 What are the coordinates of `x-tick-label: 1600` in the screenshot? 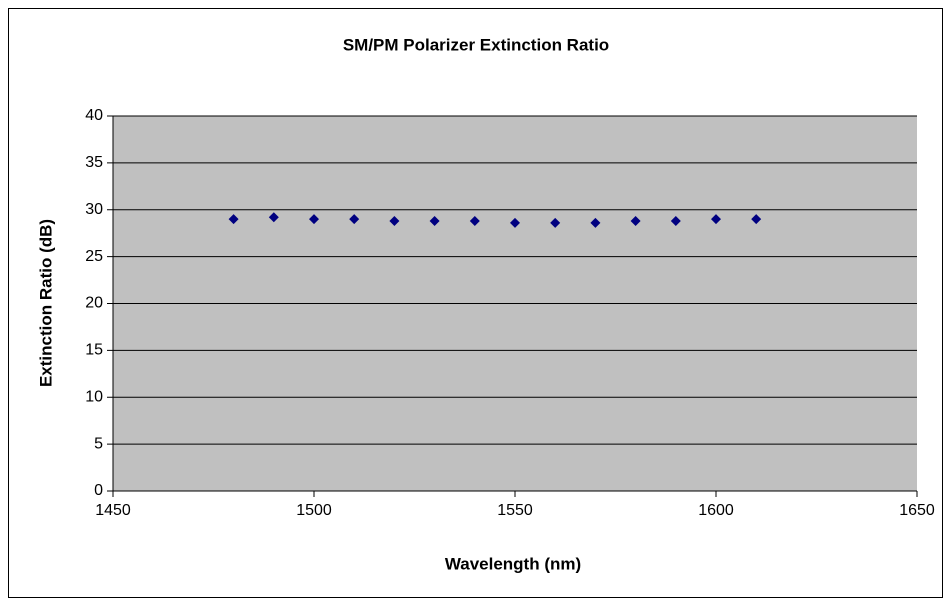 It's located at (716, 510).